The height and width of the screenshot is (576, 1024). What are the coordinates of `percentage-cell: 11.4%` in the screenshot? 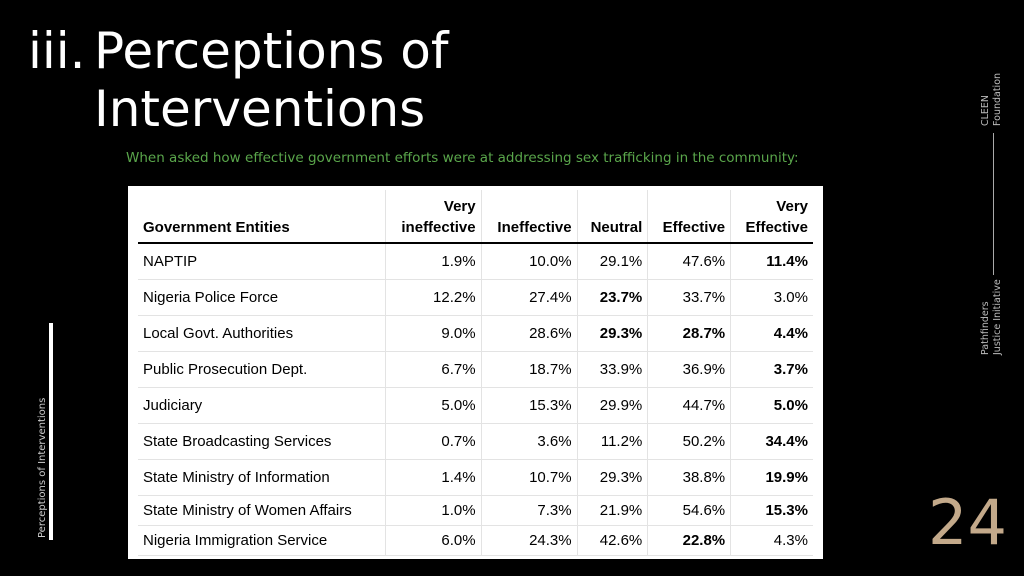 It's located at (771, 261).